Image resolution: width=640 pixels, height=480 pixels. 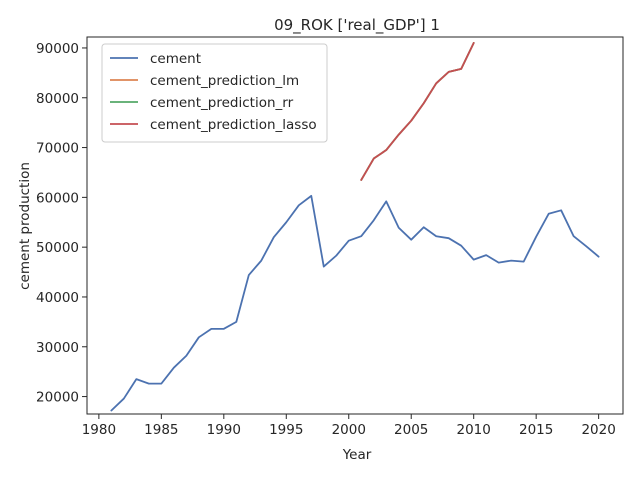 What do you see at coordinates (474, 430) in the screenshot?
I see `x-tick-label: 2010` at bounding box center [474, 430].